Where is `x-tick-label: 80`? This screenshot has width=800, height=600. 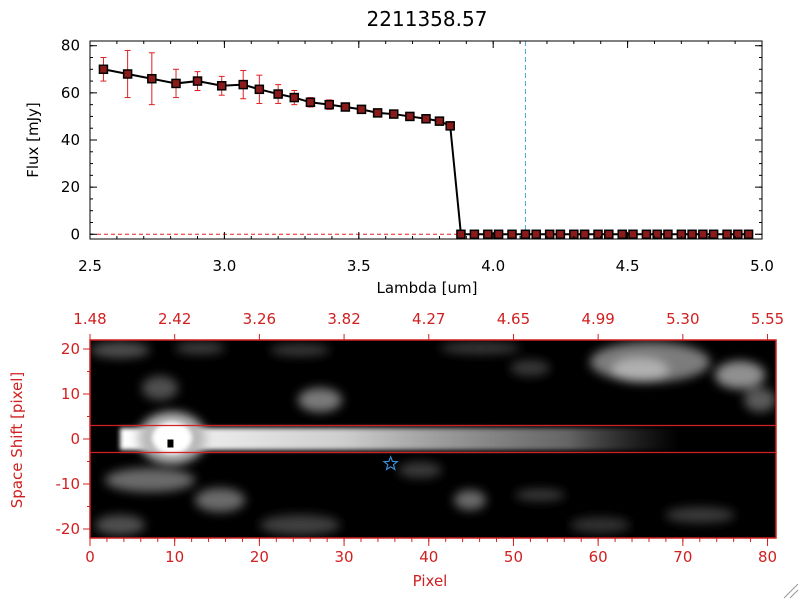
x-tick-label: 80 is located at coordinates (767, 557).